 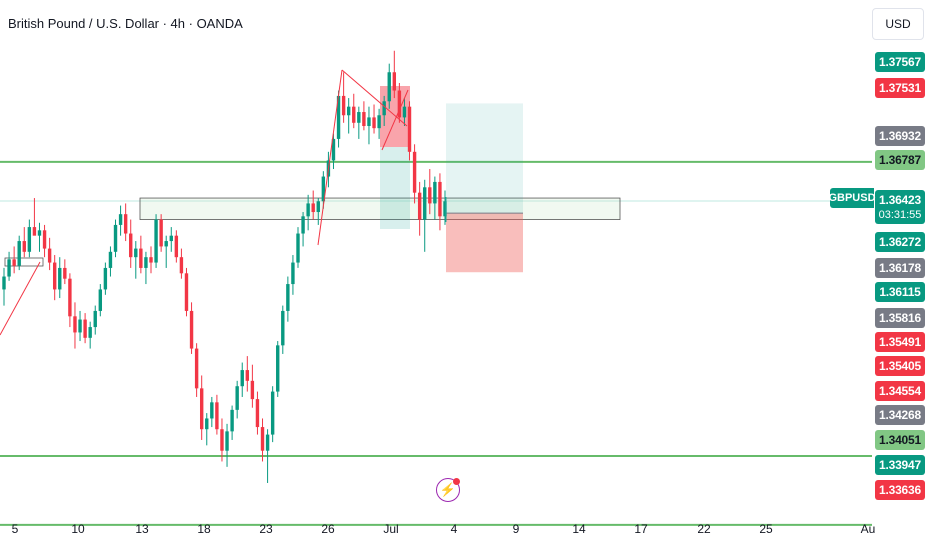 I want to click on price-label: 1.36423, so click(x=900, y=200).